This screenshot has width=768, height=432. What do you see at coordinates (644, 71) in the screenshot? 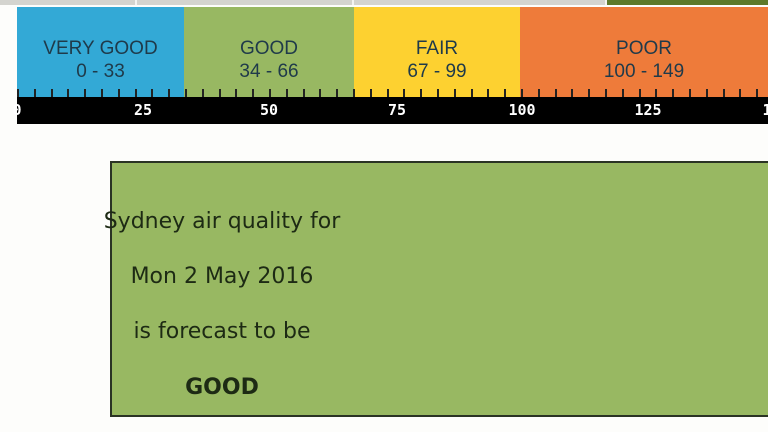
I see `band-range: 100 - 149` at bounding box center [644, 71].